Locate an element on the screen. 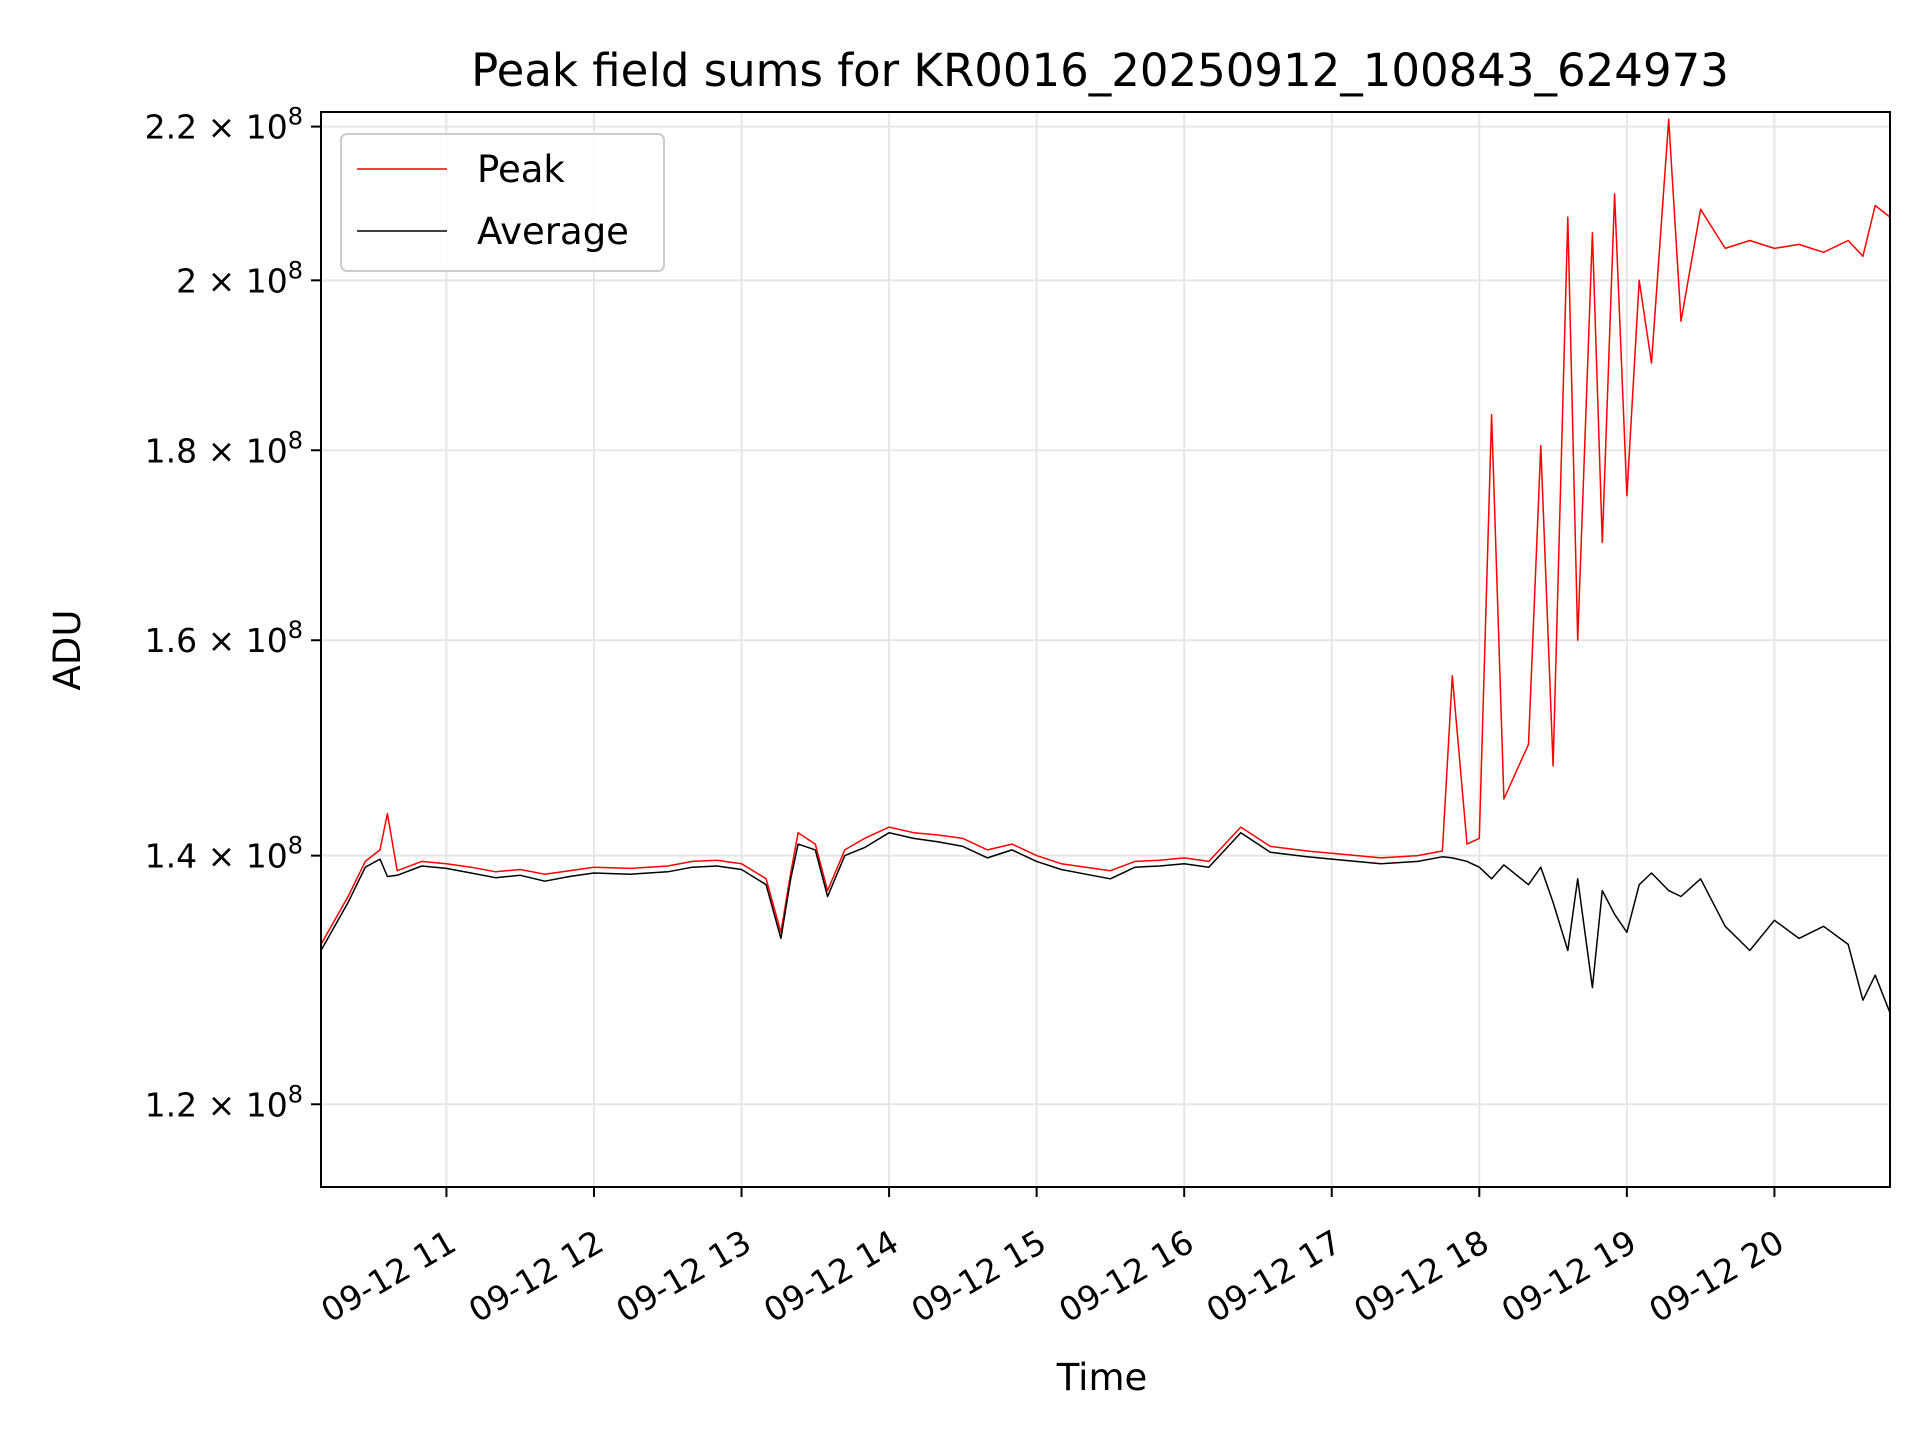  x-axis-label: Time is located at coordinates (1102, 1377).